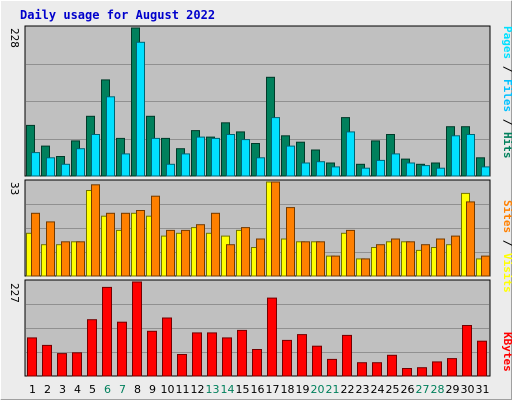 This screenshot has width=512, height=400. Describe the element at coordinates (506, 122) in the screenshot. I see `legend-sep-2: /` at that location.